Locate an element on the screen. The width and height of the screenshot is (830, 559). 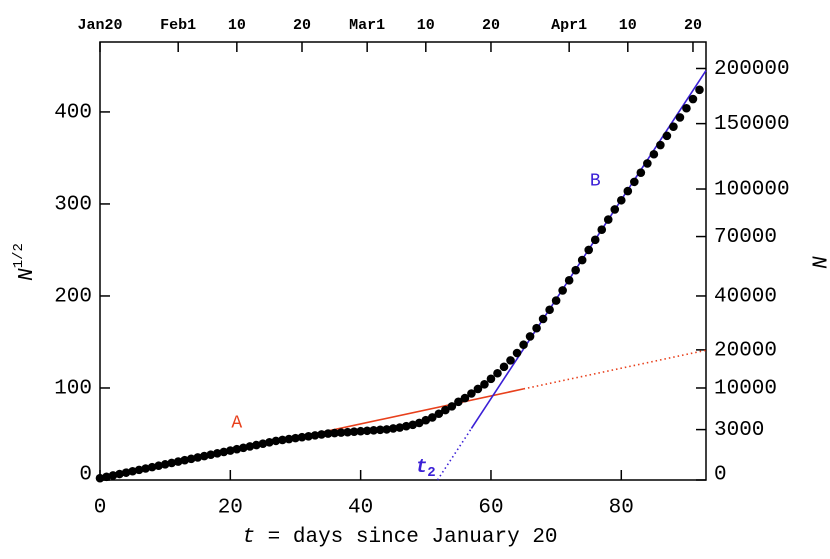
y2-tick-label: 70000 is located at coordinates (745, 237).